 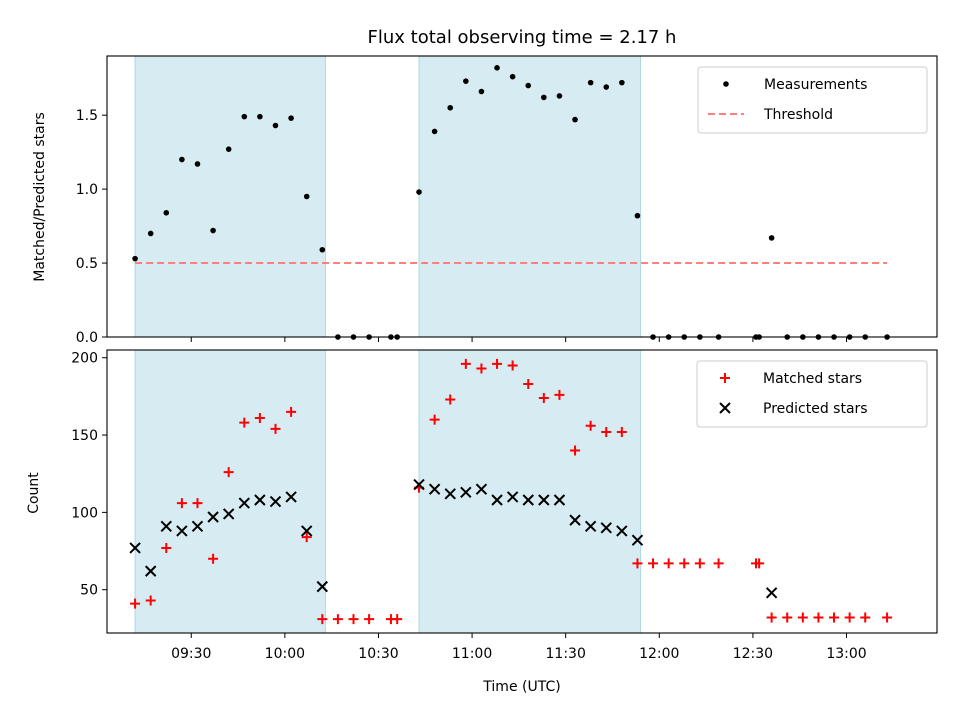 I want to click on x-tick-label: 13:00, so click(x=846, y=654).